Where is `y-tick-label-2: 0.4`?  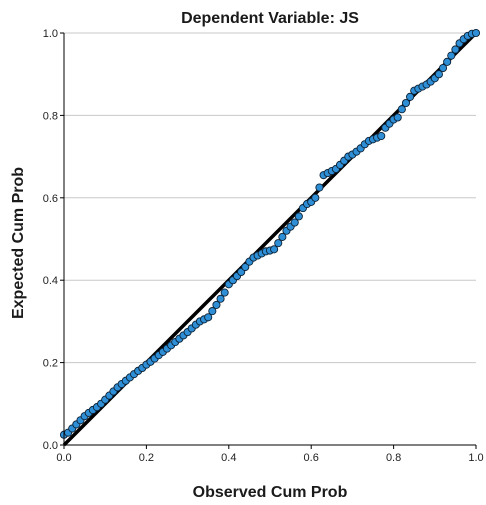 y-tick-label-2: 0.4 is located at coordinates (50, 281).